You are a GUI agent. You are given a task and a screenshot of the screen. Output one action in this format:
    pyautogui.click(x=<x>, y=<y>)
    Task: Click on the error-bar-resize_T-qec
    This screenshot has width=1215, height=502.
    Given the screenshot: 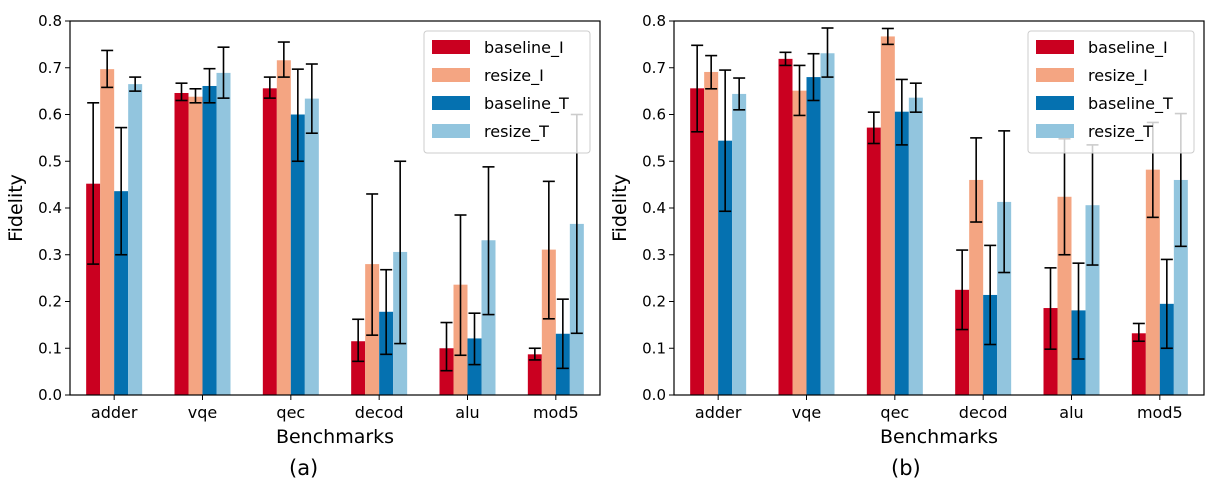 What is the action you would take?
    pyautogui.click(x=915, y=97)
    